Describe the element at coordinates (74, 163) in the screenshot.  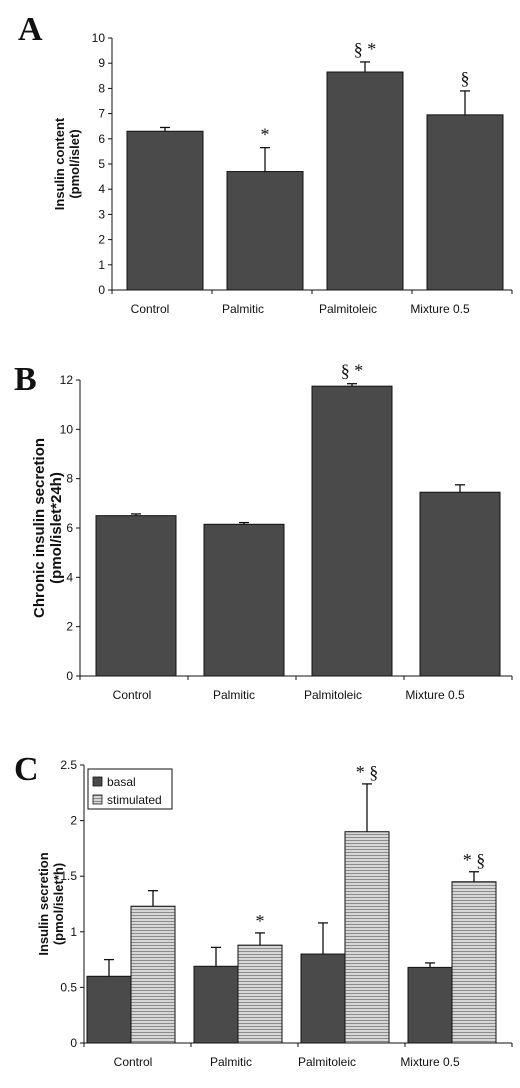
I see `y-axis-label-units: (pmol/islet)` at that location.